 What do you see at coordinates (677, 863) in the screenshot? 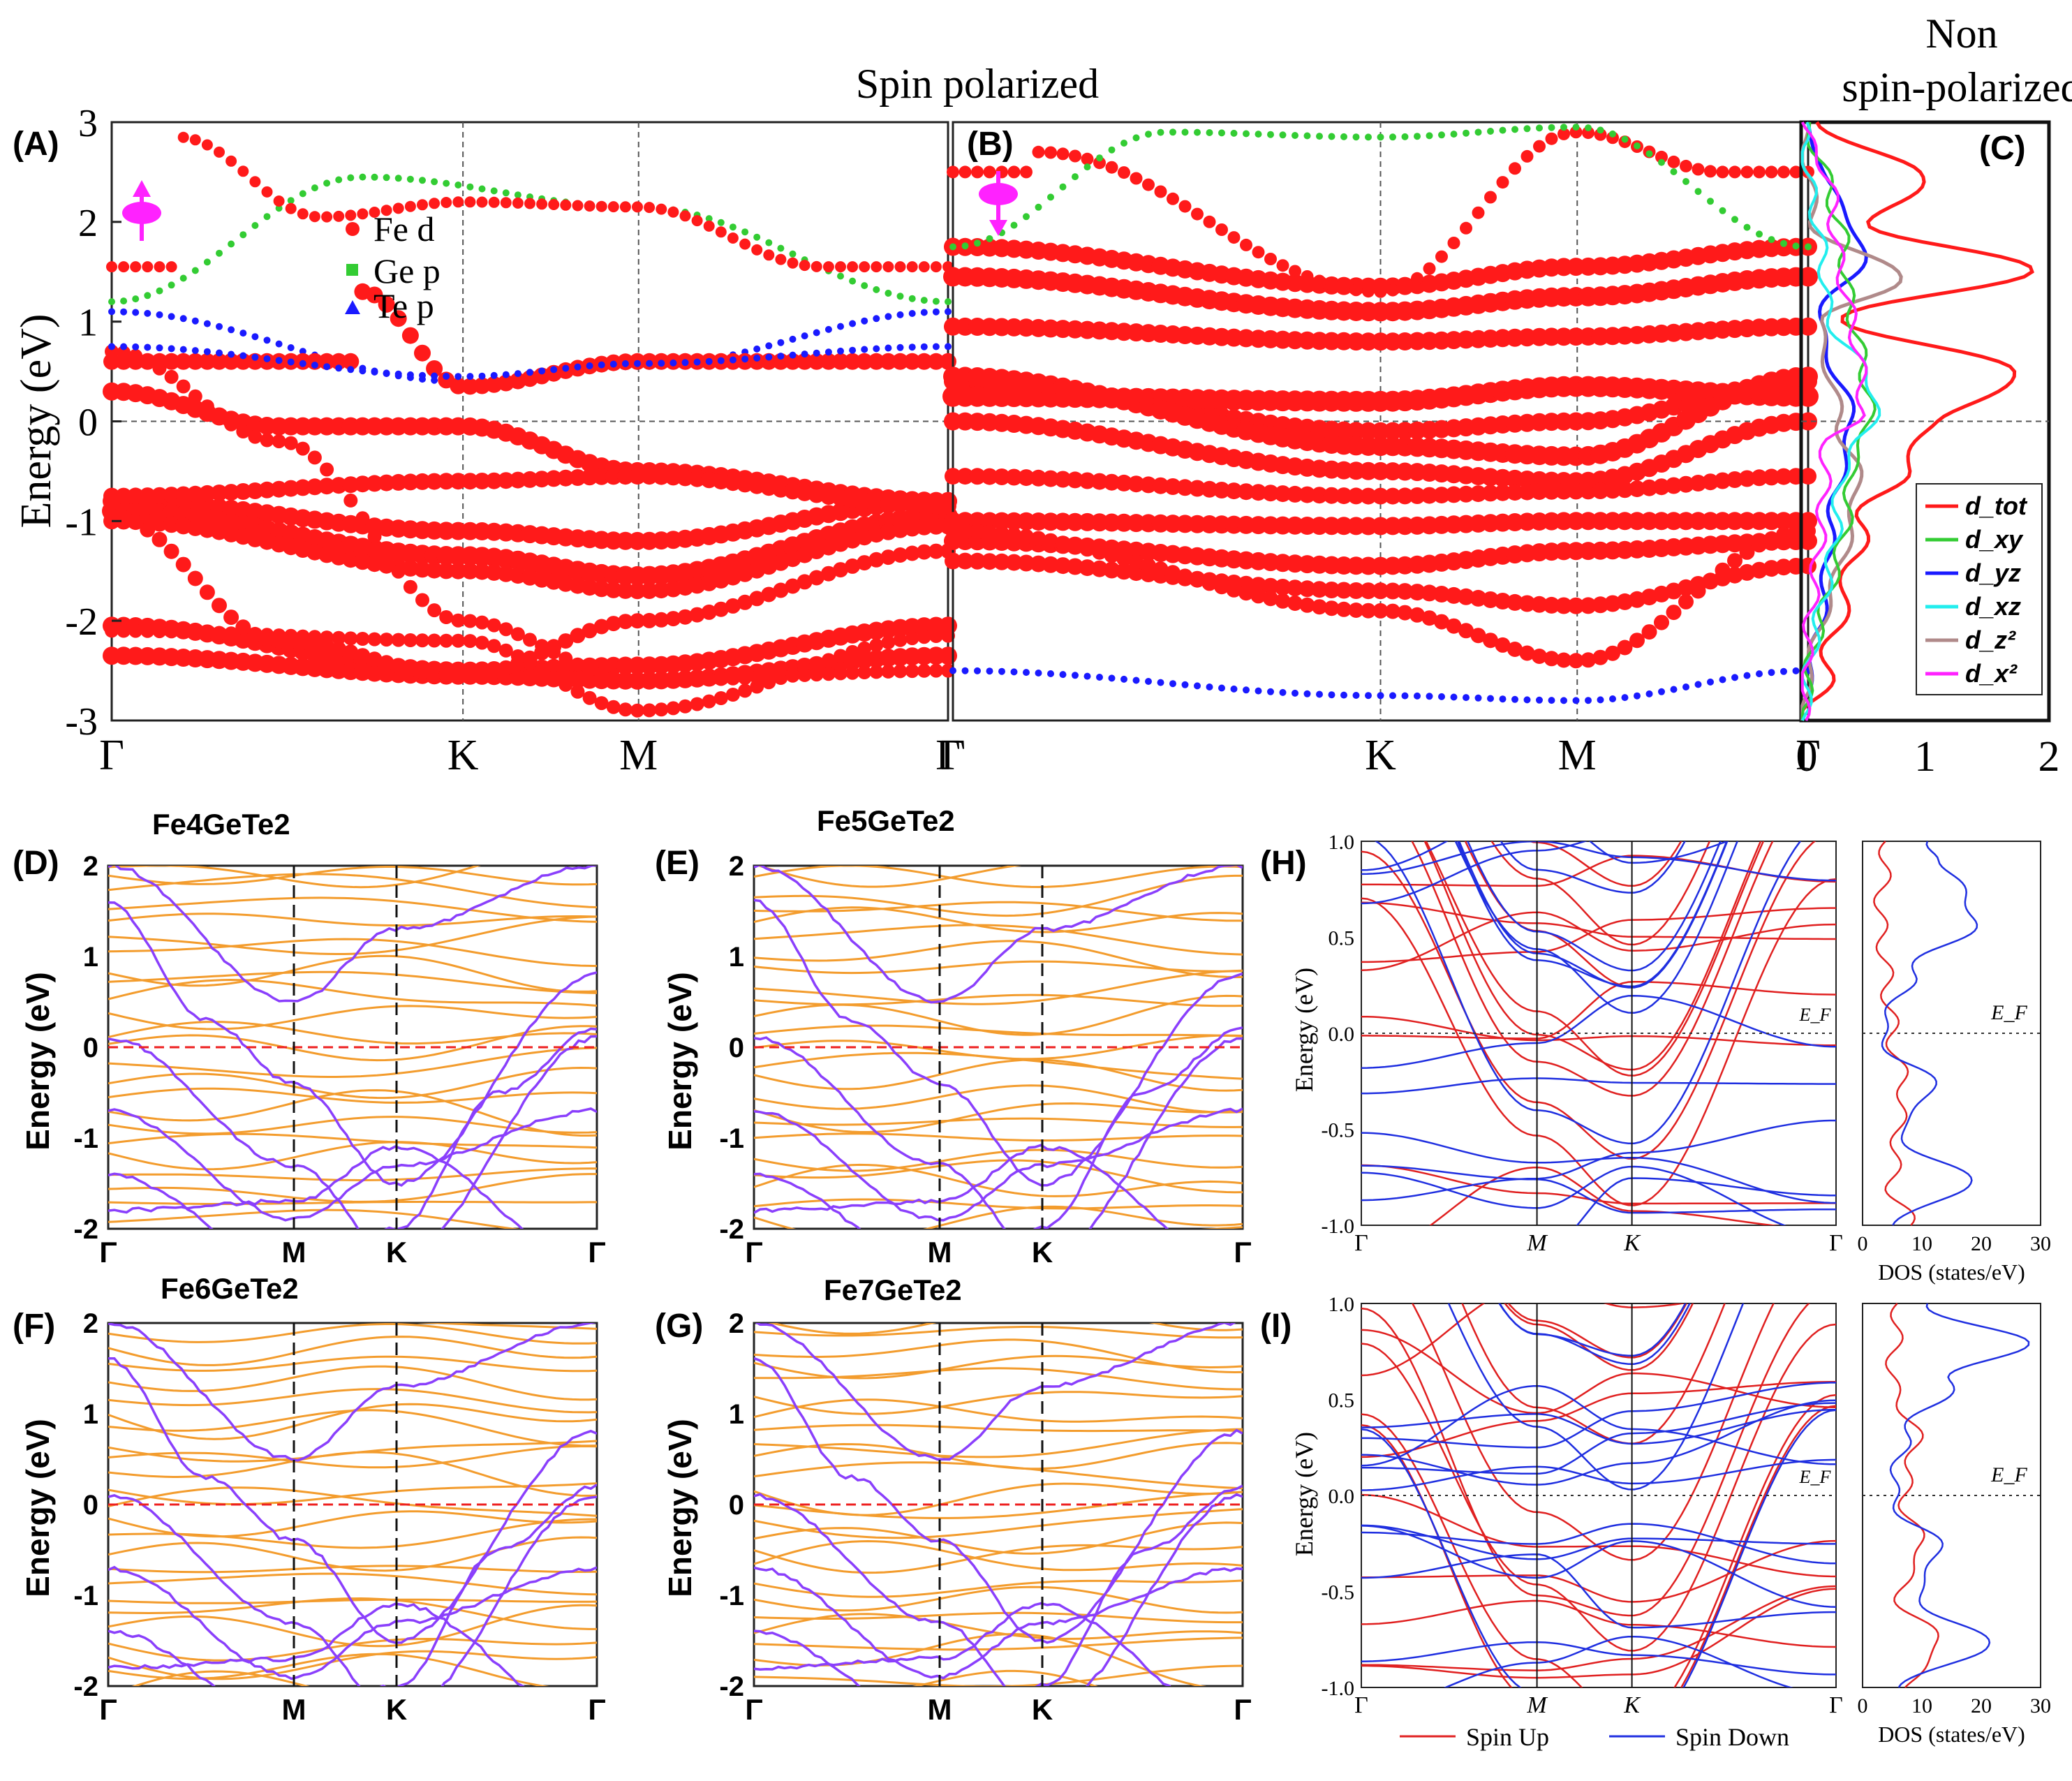
I see `panel-e-label: (E)` at bounding box center [677, 863].